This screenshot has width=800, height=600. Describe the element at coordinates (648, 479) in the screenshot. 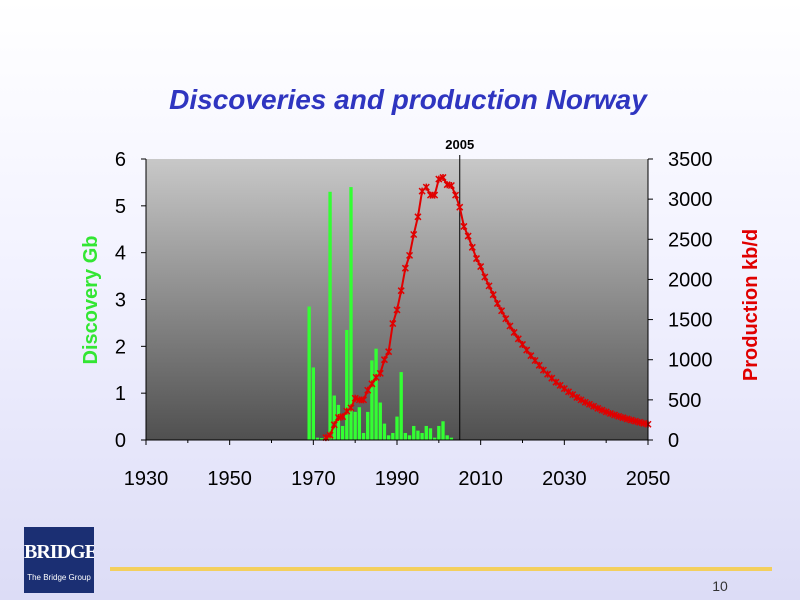

I see `x-tick-label: 2050` at that location.